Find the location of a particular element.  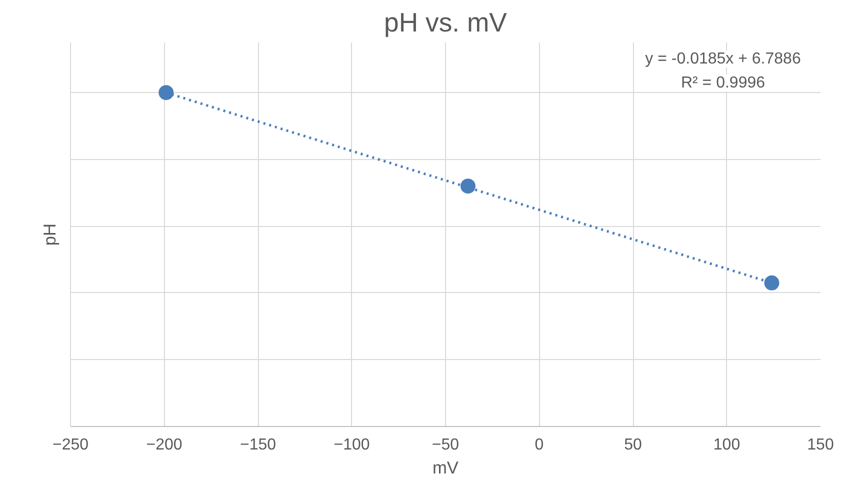

x-tick-label: −150 is located at coordinates (258, 445).